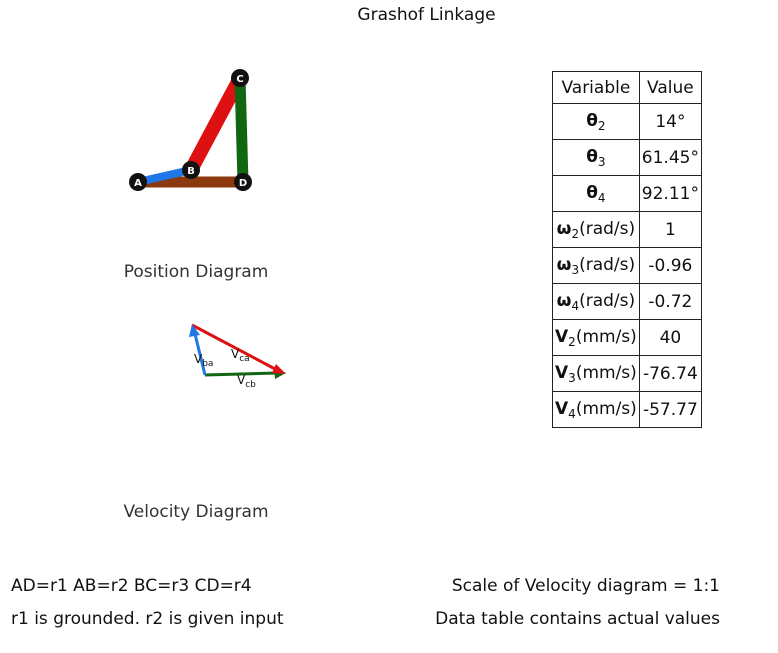 The width and height of the screenshot is (778, 653). I want to click on table-row: V3(mm/s) -76.74, so click(627, 373).